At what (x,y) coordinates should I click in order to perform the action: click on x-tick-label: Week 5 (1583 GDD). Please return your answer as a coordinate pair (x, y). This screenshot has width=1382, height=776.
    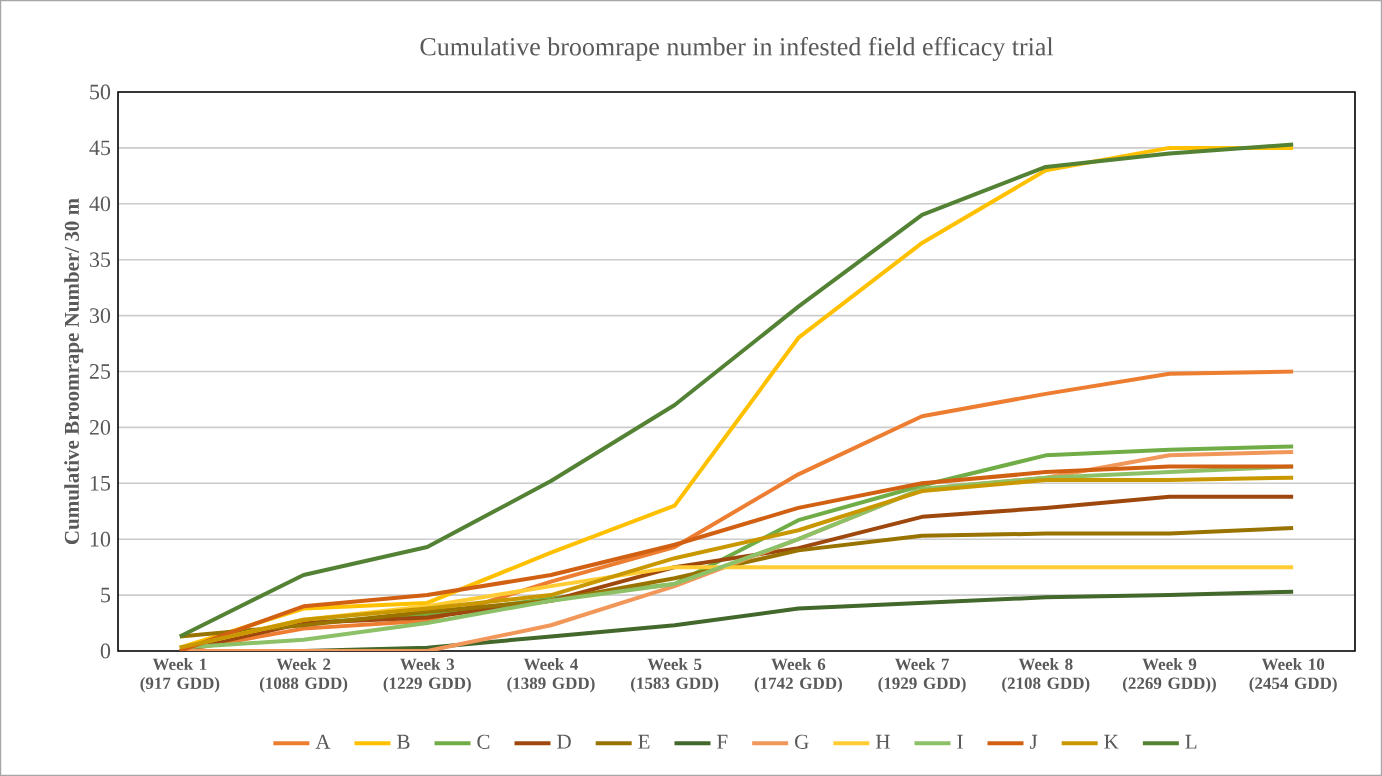
    Looking at the image, I should click on (675, 675).